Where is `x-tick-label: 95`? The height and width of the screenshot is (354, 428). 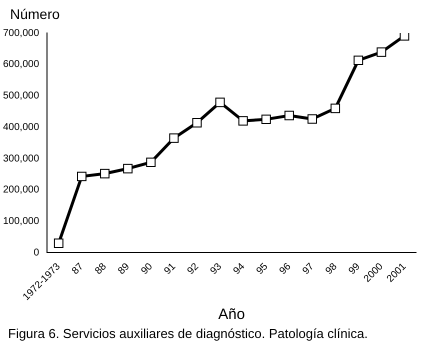
x-tick-label: 95 is located at coordinates (262, 268).